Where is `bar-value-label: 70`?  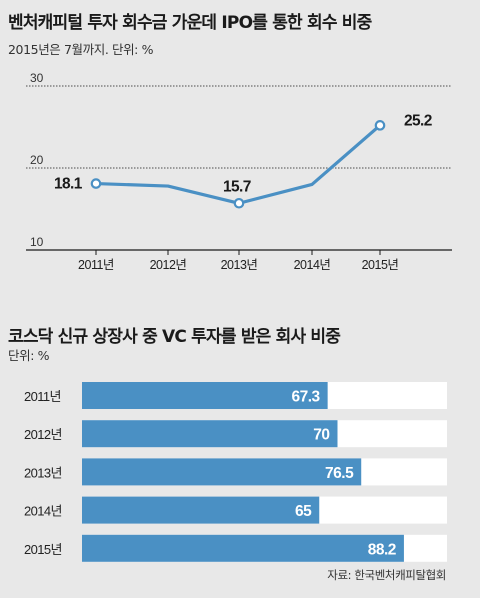
bar-value-label: 70 is located at coordinates (321, 435).